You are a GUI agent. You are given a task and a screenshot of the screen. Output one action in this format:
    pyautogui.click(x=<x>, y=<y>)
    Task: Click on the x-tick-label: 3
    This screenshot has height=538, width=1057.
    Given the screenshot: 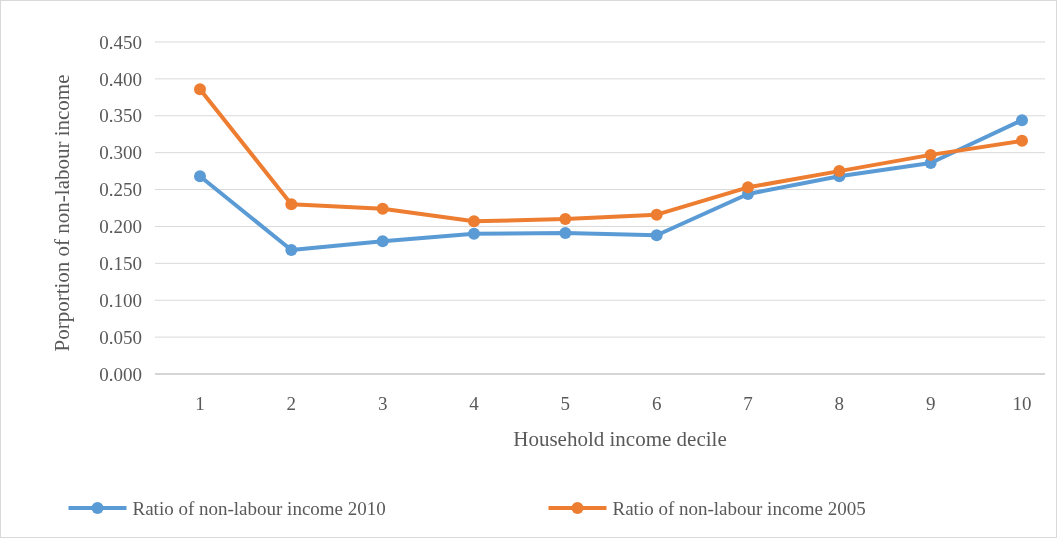 What is the action you would take?
    pyautogui.click(x=382, y=403)
    